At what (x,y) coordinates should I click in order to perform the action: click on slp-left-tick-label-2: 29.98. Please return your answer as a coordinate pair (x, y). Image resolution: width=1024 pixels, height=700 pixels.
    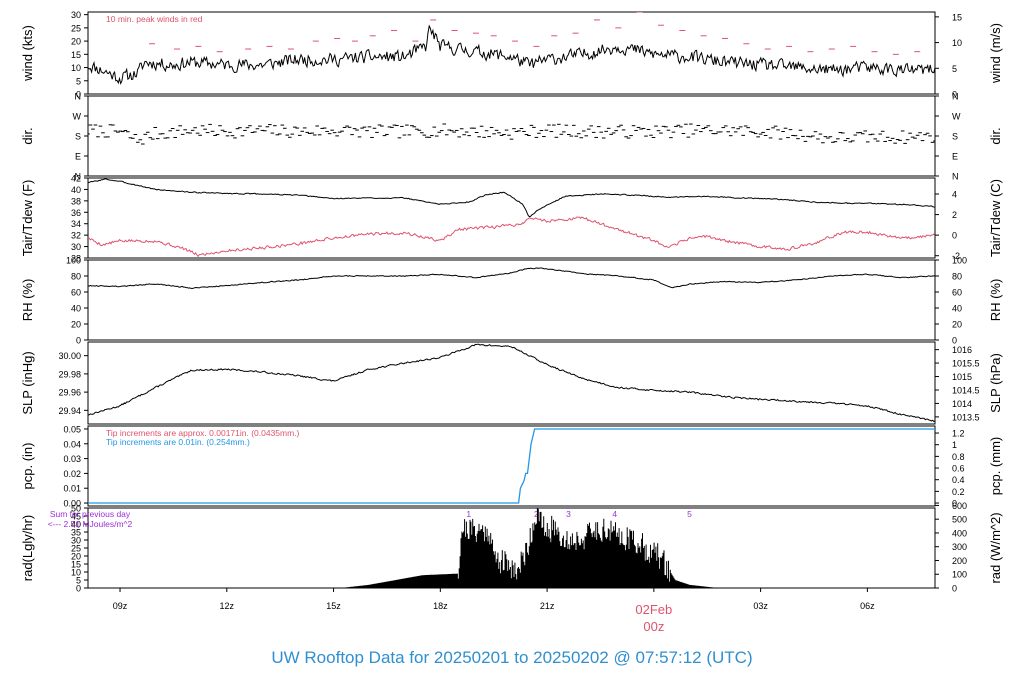
    Looking at the image, I should click on (69, 374).